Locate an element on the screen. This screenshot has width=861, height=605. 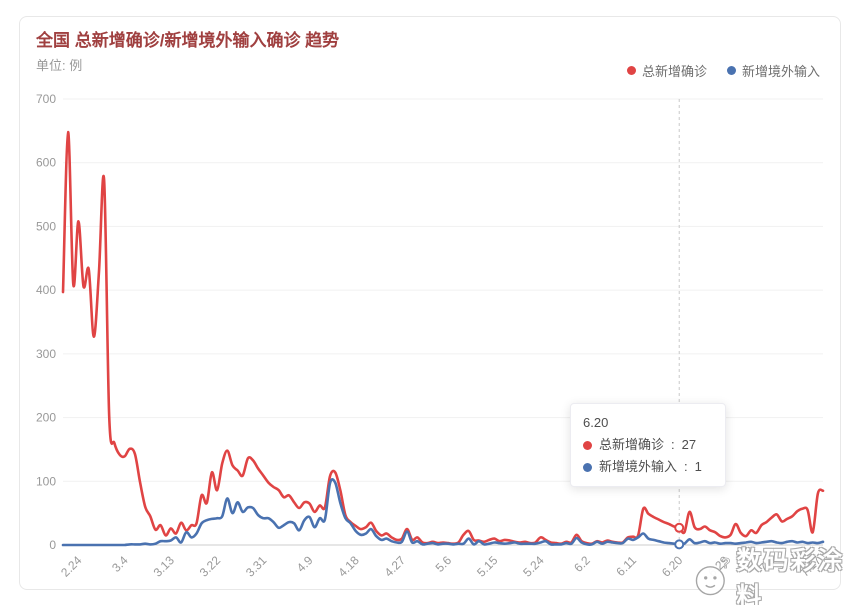
svg-text: 5.15 is located at coordinates (487, 566).